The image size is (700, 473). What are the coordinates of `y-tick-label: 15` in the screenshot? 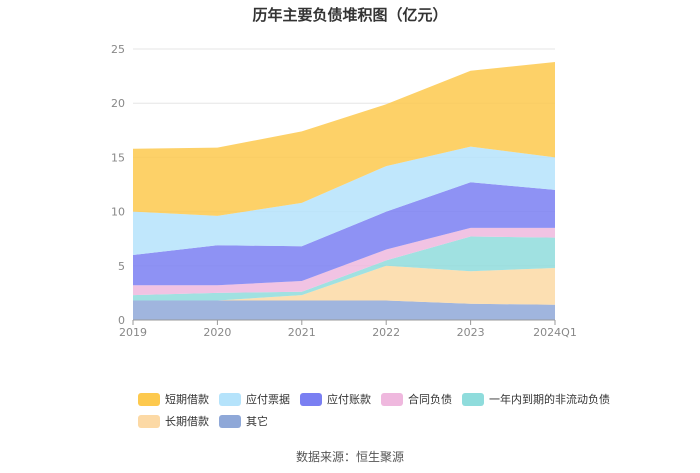 It's located at (118, 157).